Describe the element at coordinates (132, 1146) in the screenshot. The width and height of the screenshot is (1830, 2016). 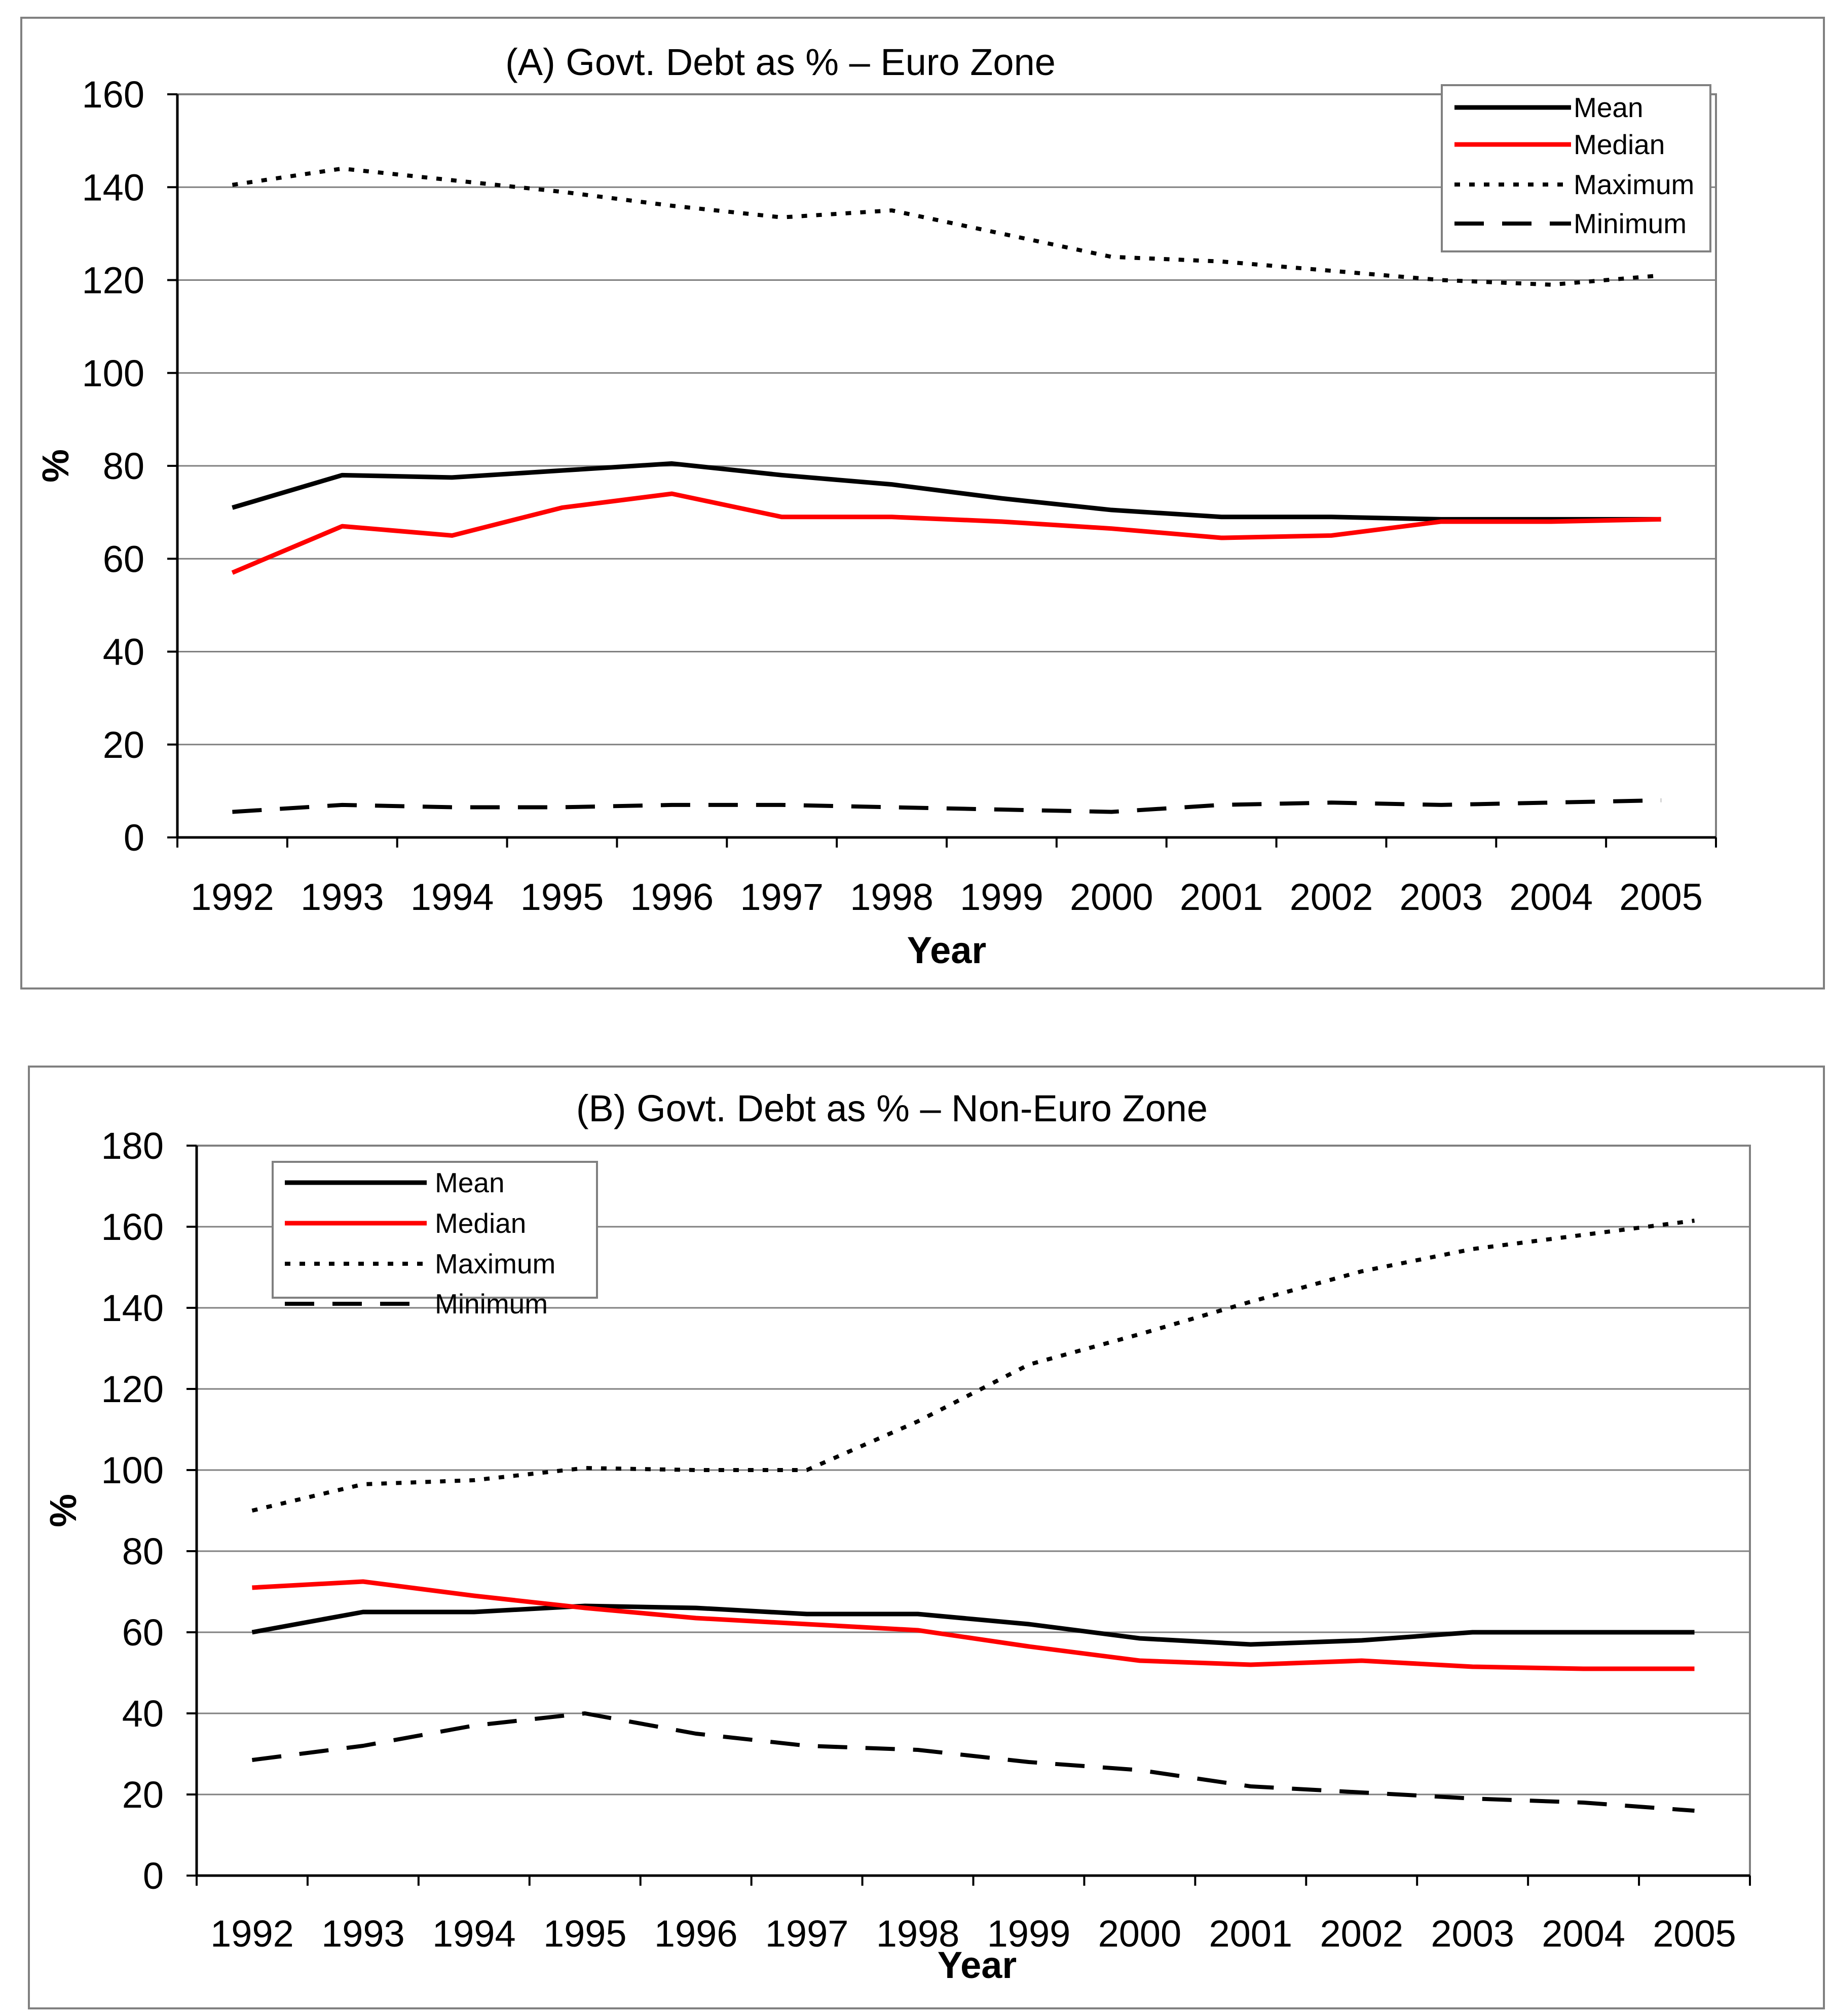
I see `y-tick-label: 180` at that location.